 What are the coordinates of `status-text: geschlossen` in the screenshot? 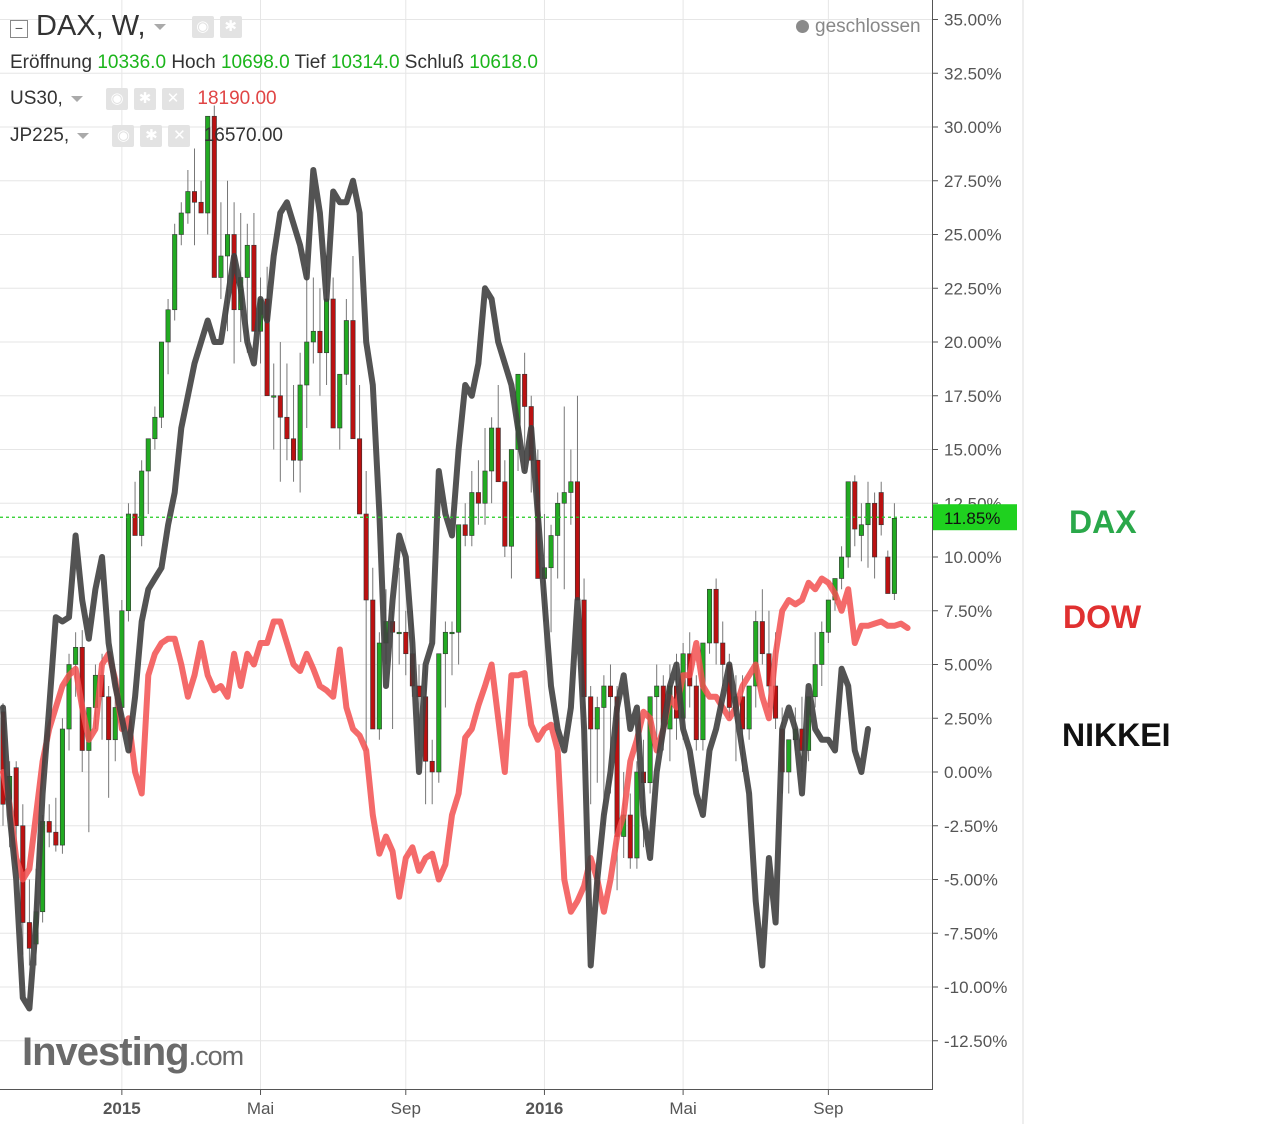 It's located at (868, 26).